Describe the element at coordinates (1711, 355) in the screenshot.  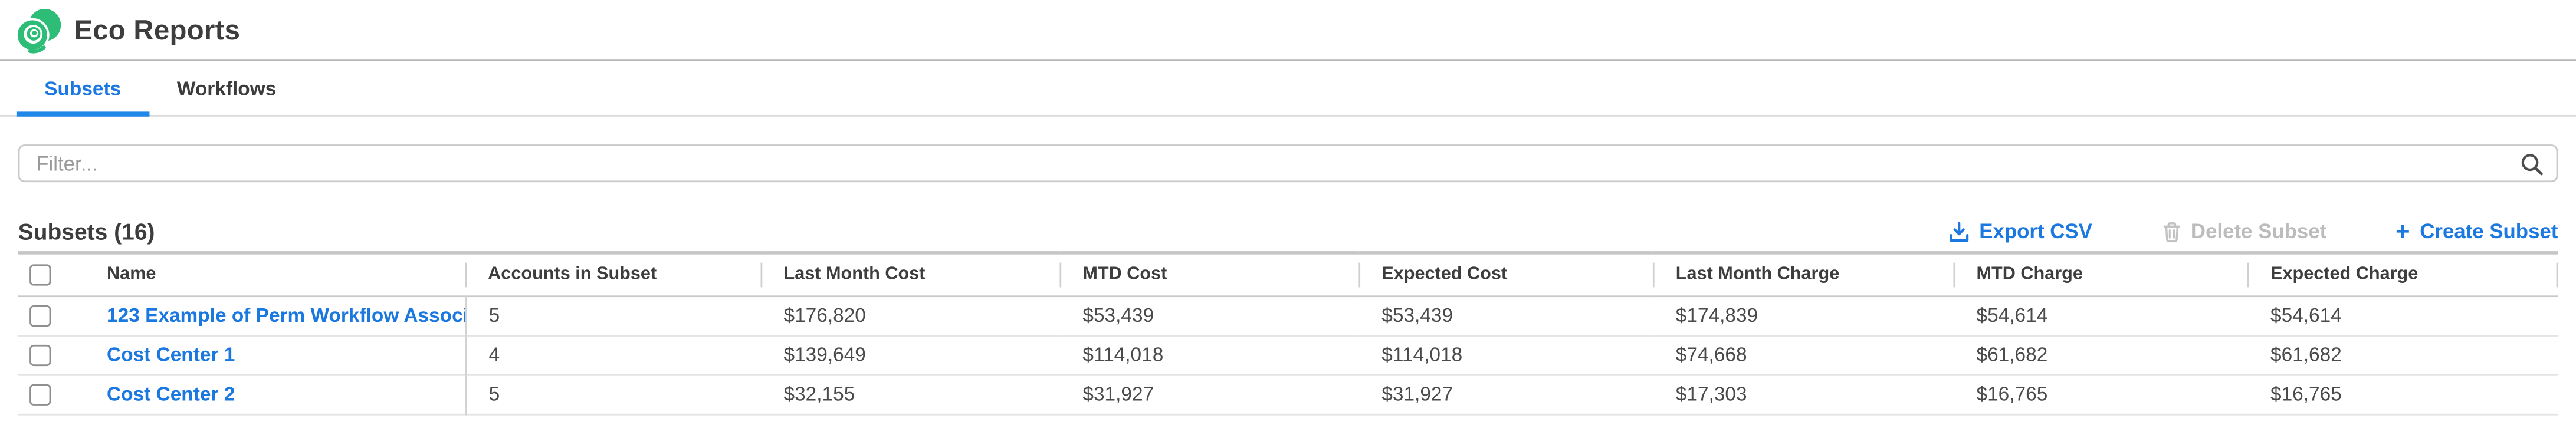
I see `cell-last-month-charge: $74,668` at that location.